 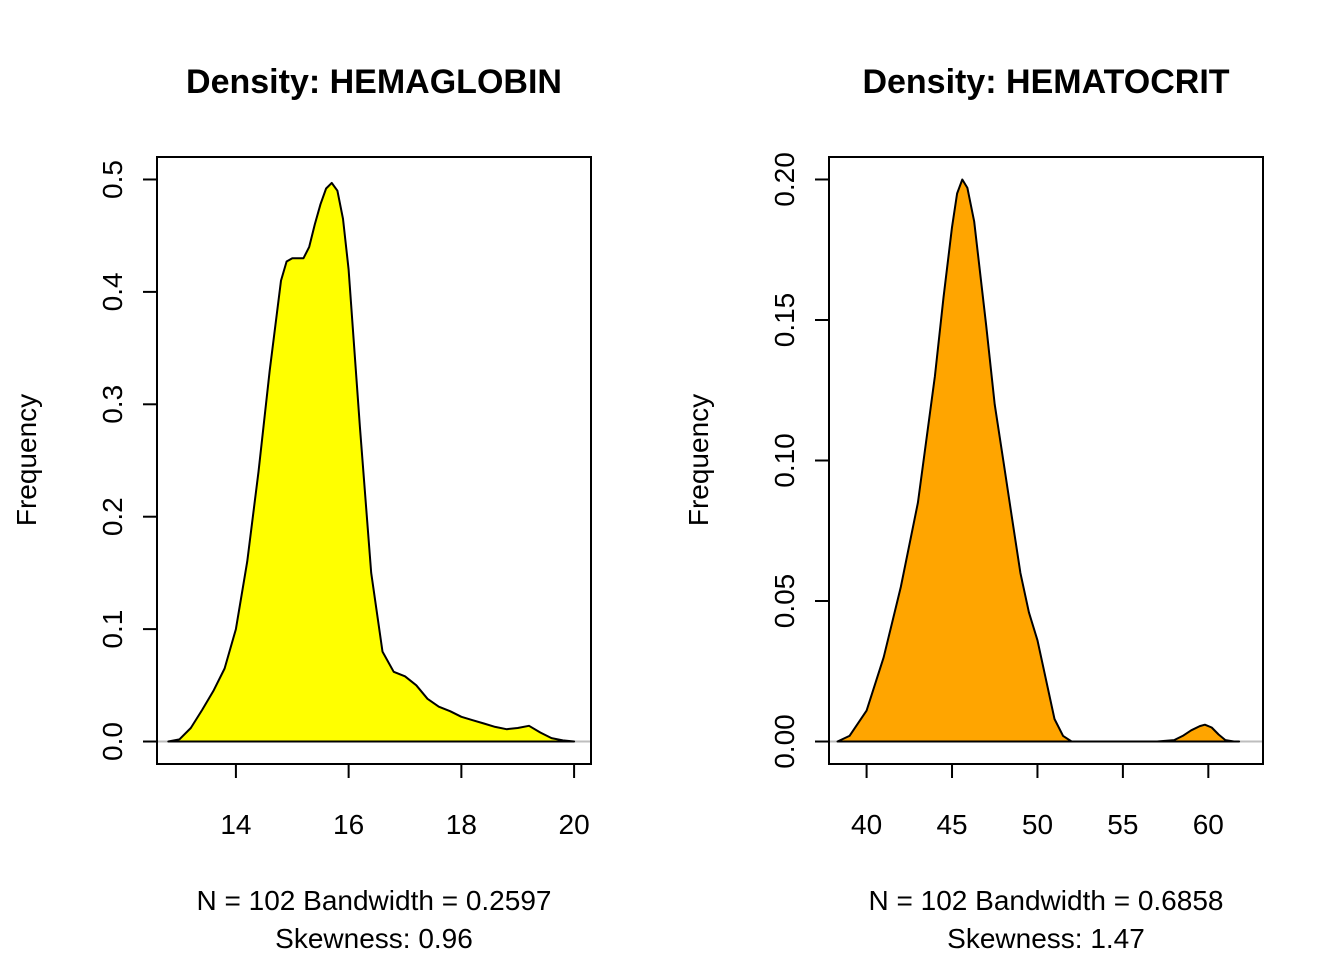 I want to click on y-tick-label: 0.2, so click(x=112, y=516).